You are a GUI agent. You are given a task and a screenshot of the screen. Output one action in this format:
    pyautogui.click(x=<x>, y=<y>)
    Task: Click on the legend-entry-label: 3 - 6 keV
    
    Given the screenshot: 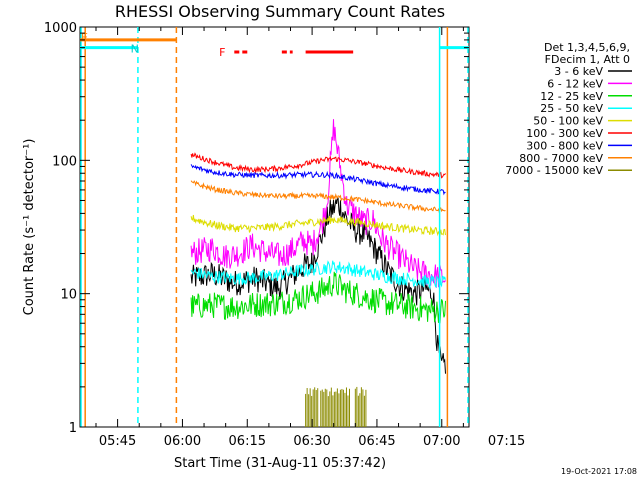 What is the action you would take?
    pyautogui.click(x=578, y=71)
    